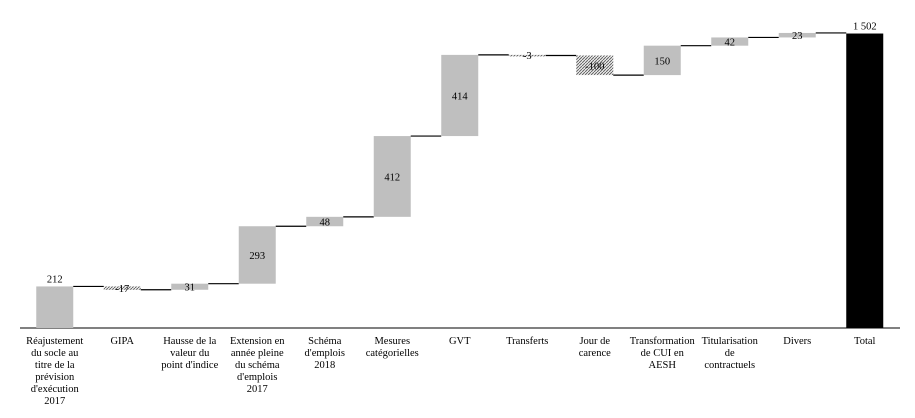 This screenshot has width=915, height=418. What do you see at coordinates (527, 341) in the screenshot?
I see `x-tick-label: Transferts` at bounding box center [527, 341].